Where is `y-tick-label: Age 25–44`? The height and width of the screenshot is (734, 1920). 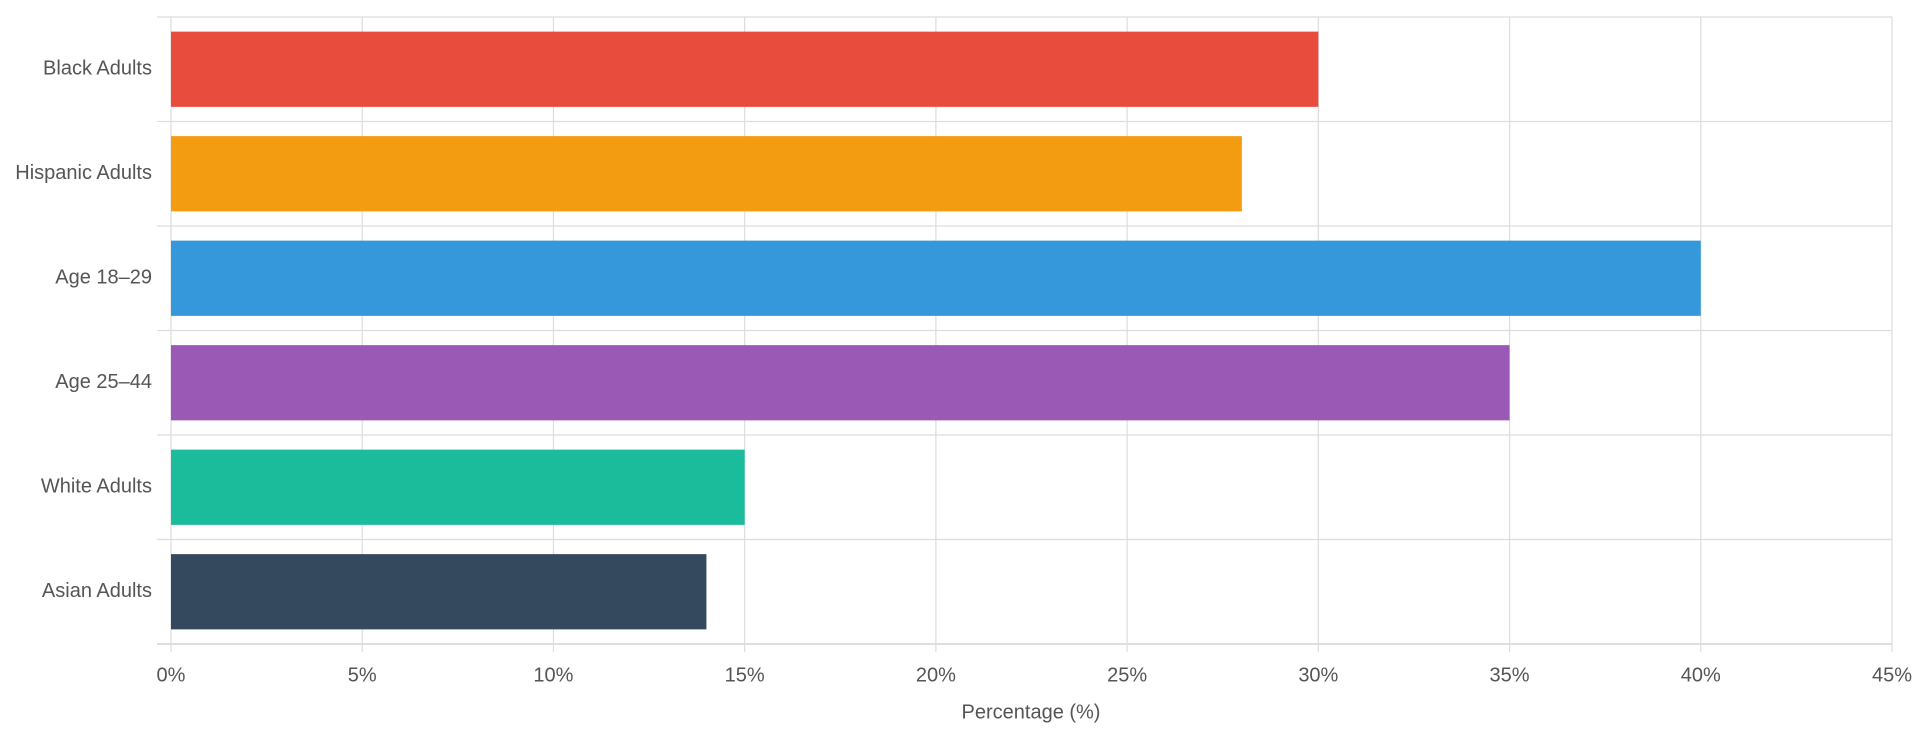
y-tick-label: Age 25–44 is located at coordinates (103, 382).